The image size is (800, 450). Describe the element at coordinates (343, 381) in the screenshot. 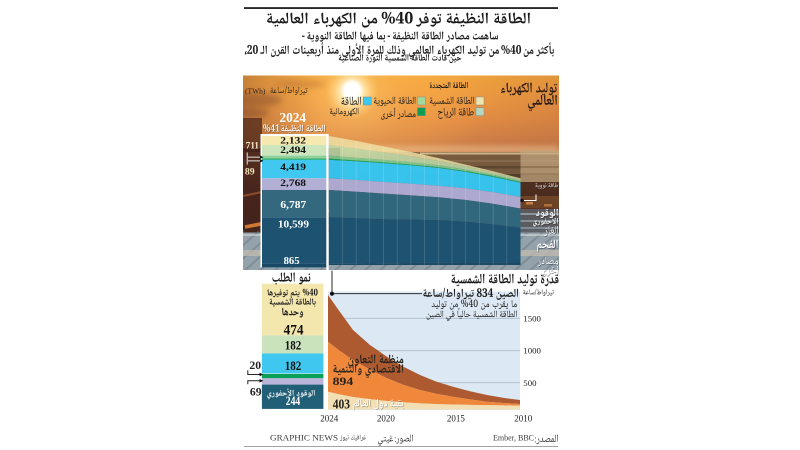

I see `svg-text: 894` at that location.